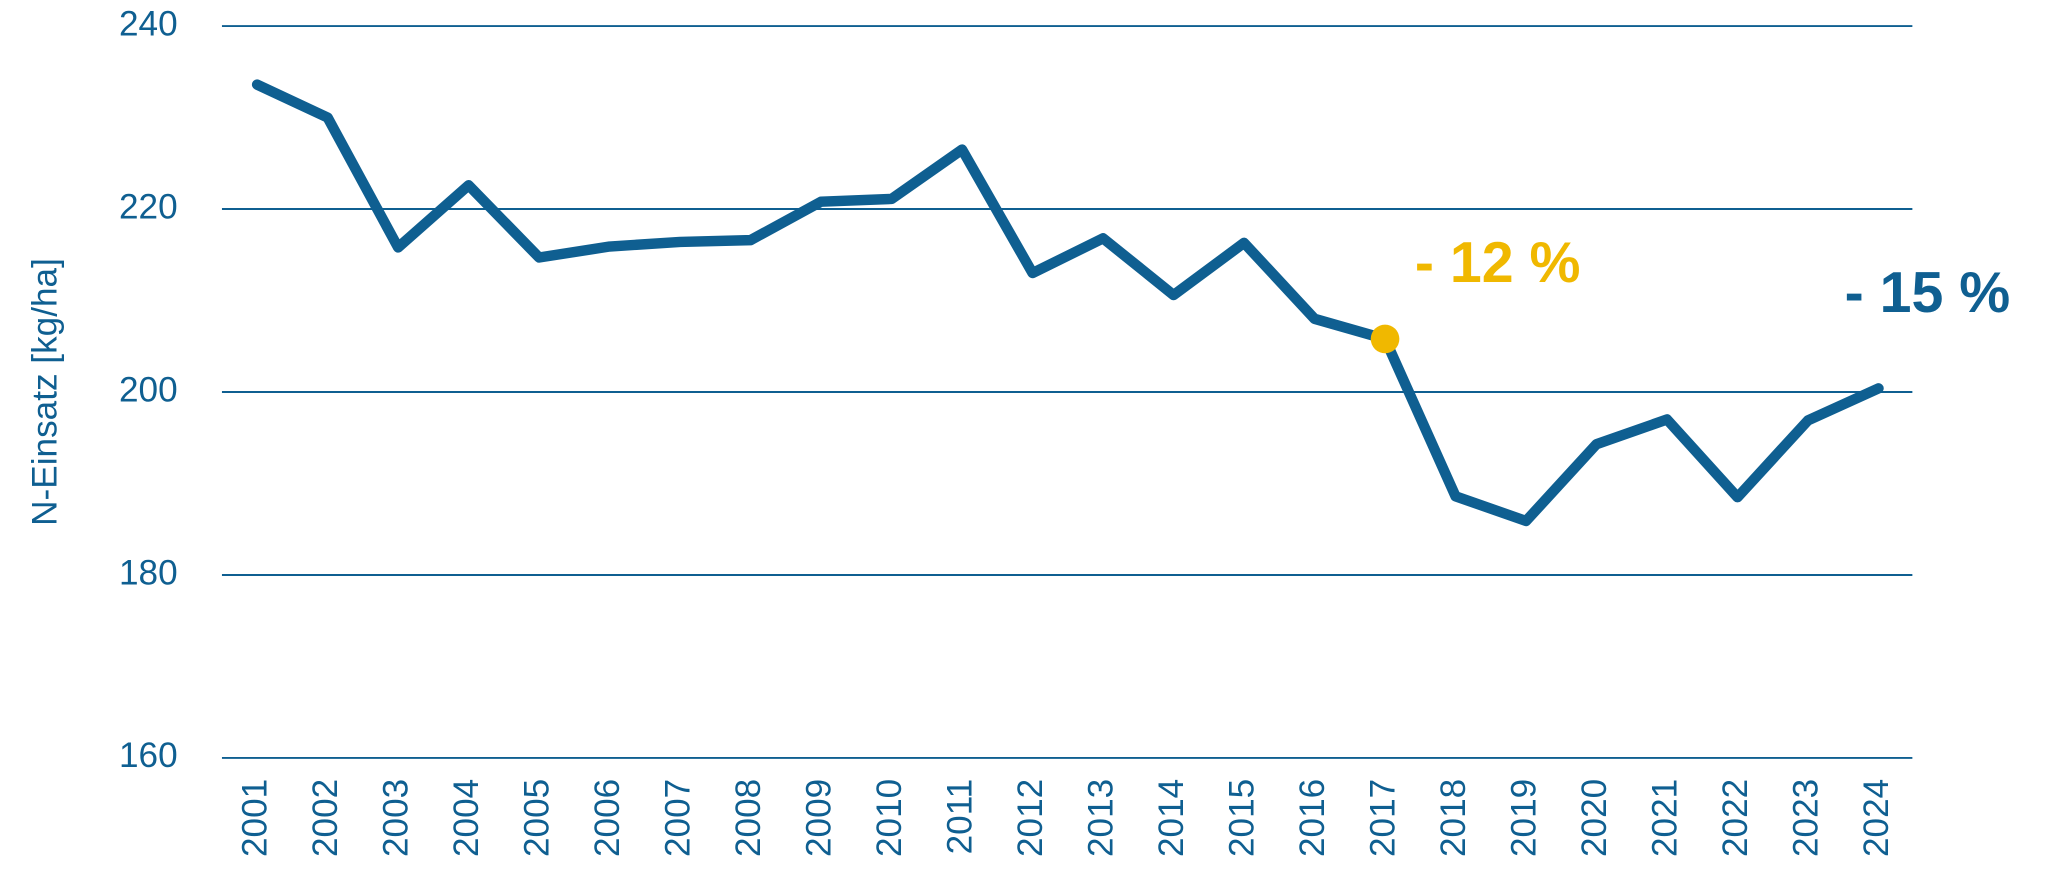 The width and height of the screenshot is (2064, 896). I want to click on x-tick-label: 2023, so click(1805, 818).